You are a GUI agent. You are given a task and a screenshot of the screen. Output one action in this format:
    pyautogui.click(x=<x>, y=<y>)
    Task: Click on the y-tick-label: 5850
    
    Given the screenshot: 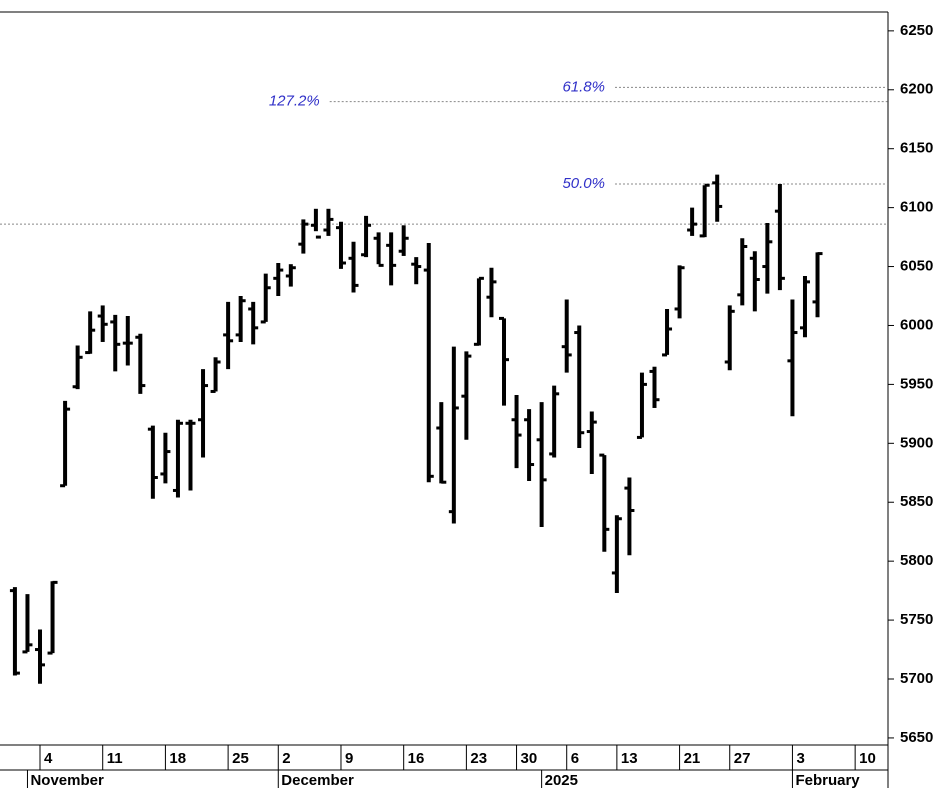 What is the action you would take?
    pyautogui.click(x=916, y=501)
    